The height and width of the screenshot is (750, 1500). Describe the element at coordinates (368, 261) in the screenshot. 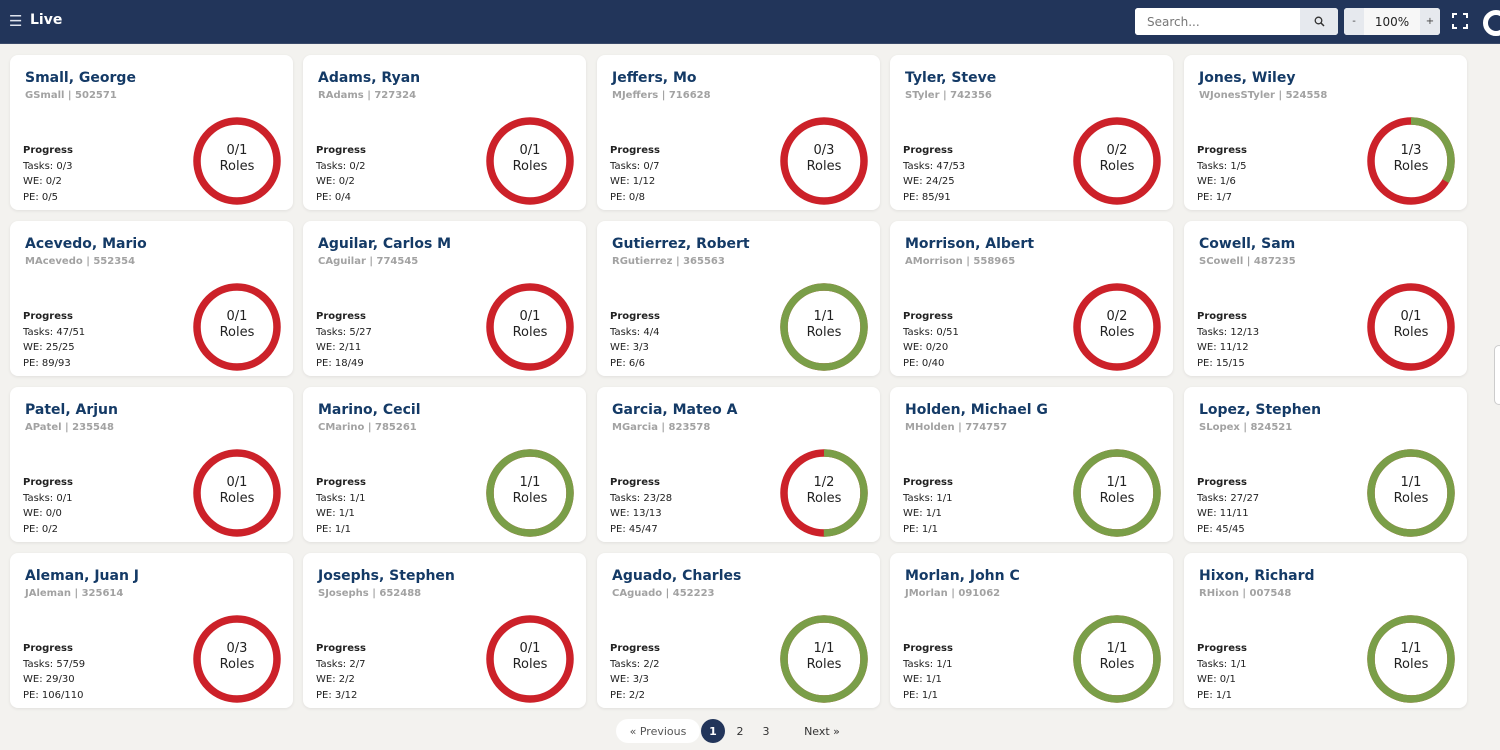

I see `employee-id: CAguilar | 774545` at that location.